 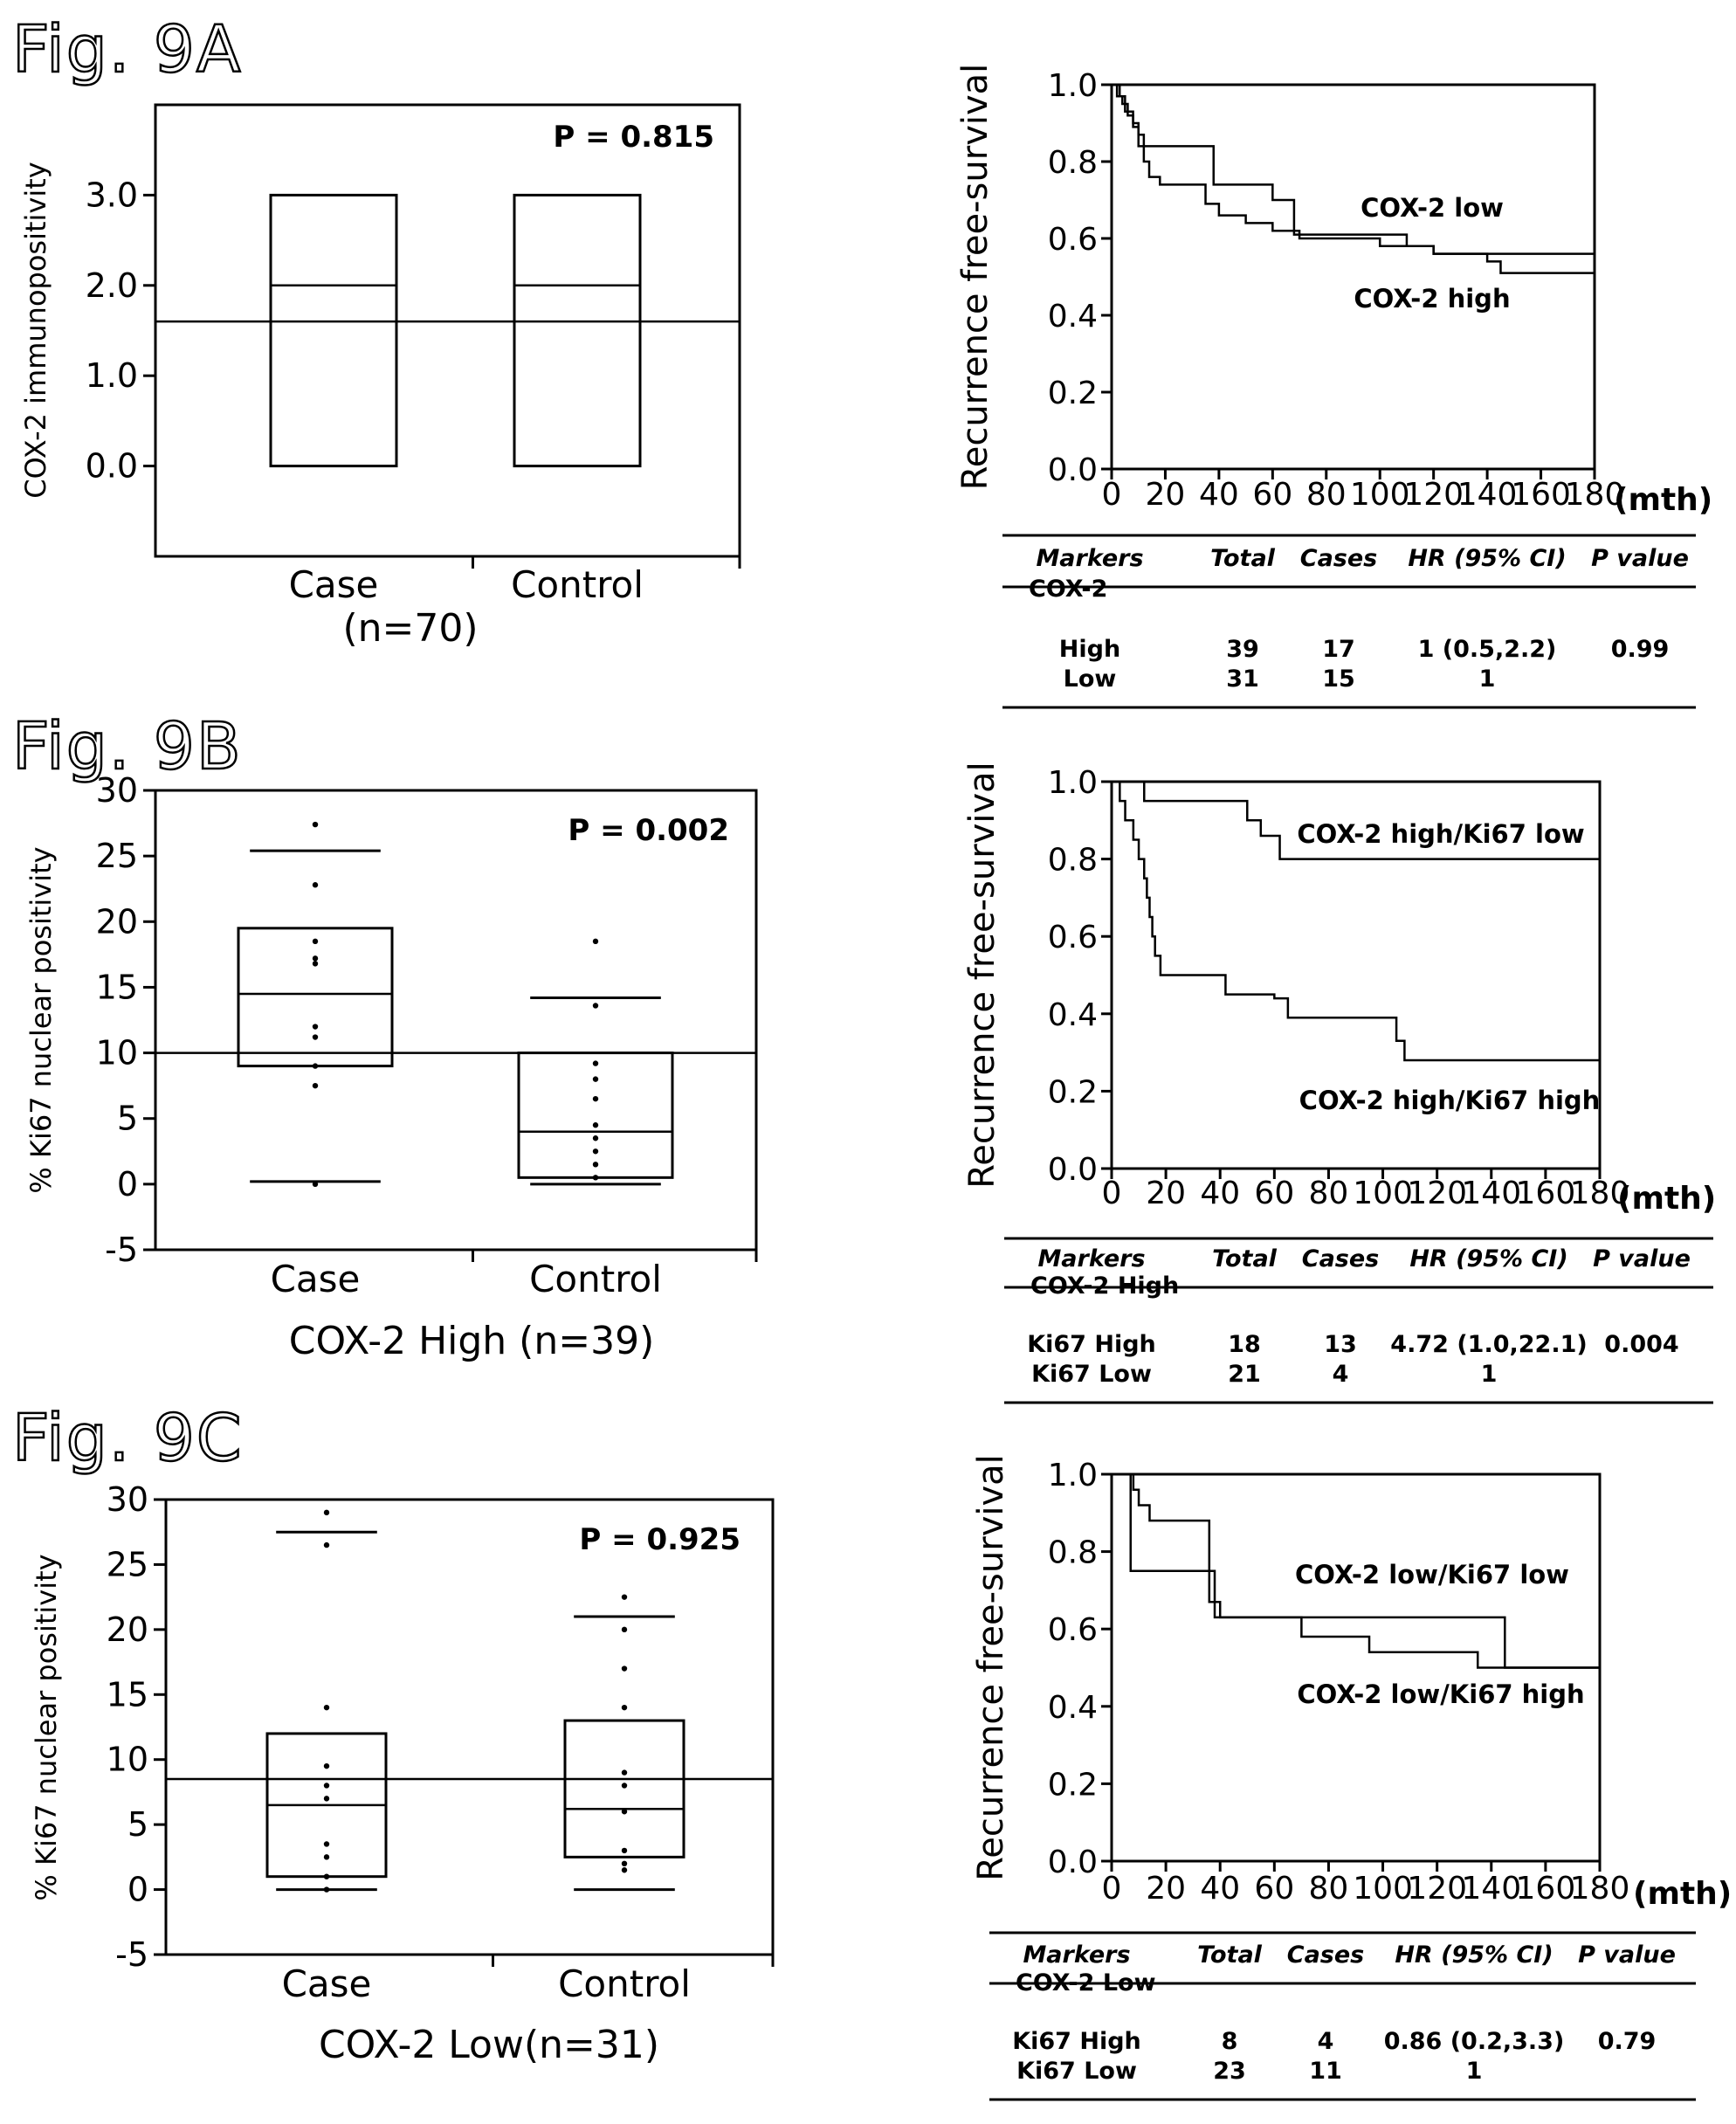 What do you see at coordinates (1546, 1193) in the screenshot?
I see `x-tick-label: 160` at bounding box center [1546, 1193].